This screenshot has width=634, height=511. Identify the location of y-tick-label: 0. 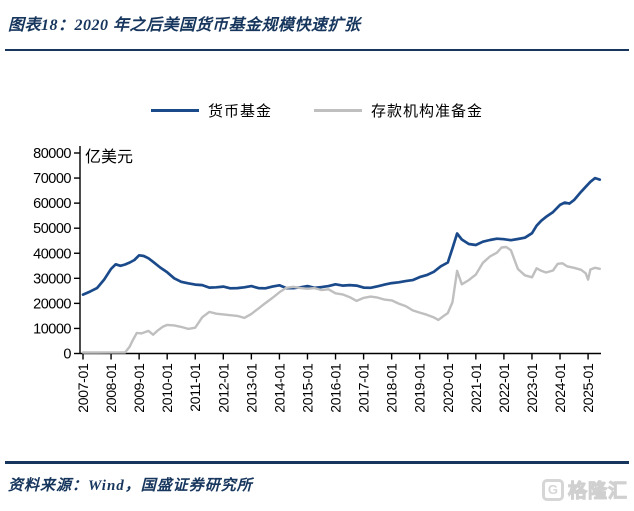
(67, 355).